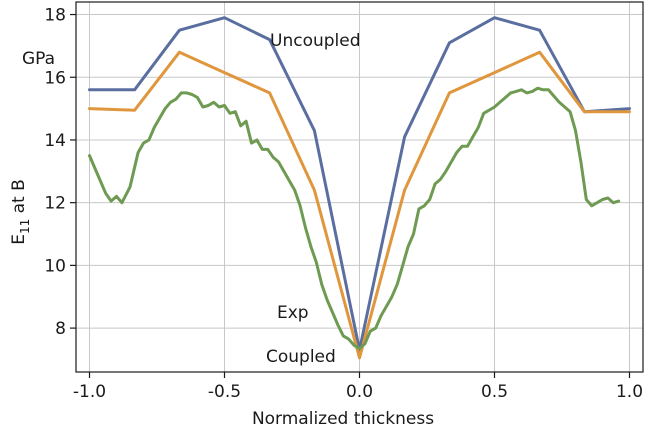 The width and height of the screenshot is (649, 430). What do you see at coordinates (55, 78) in the screenshot?
I see `y-tick-label: 16` at bounding box center [55, 78].